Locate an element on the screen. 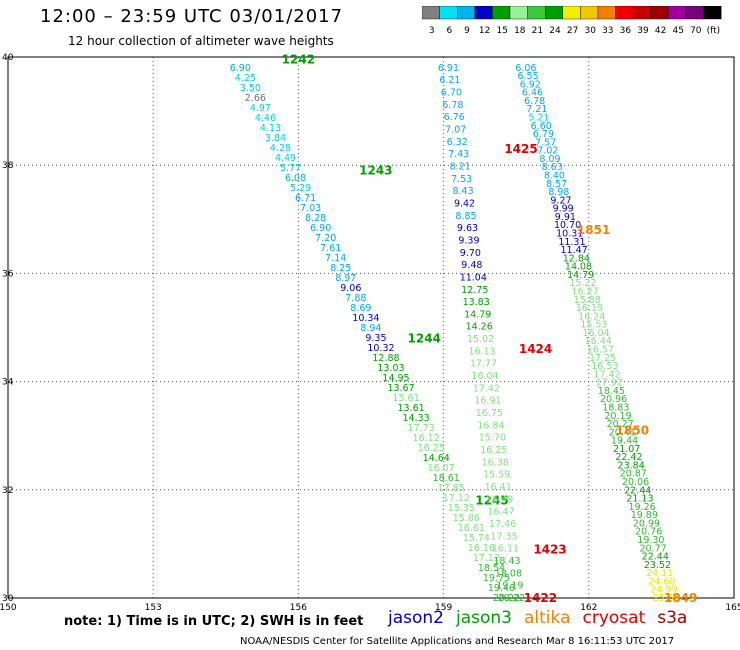 The width and height of the screenshot is (740, 650). wave-height-value: 2.66 is located at coordinates (255, 98).